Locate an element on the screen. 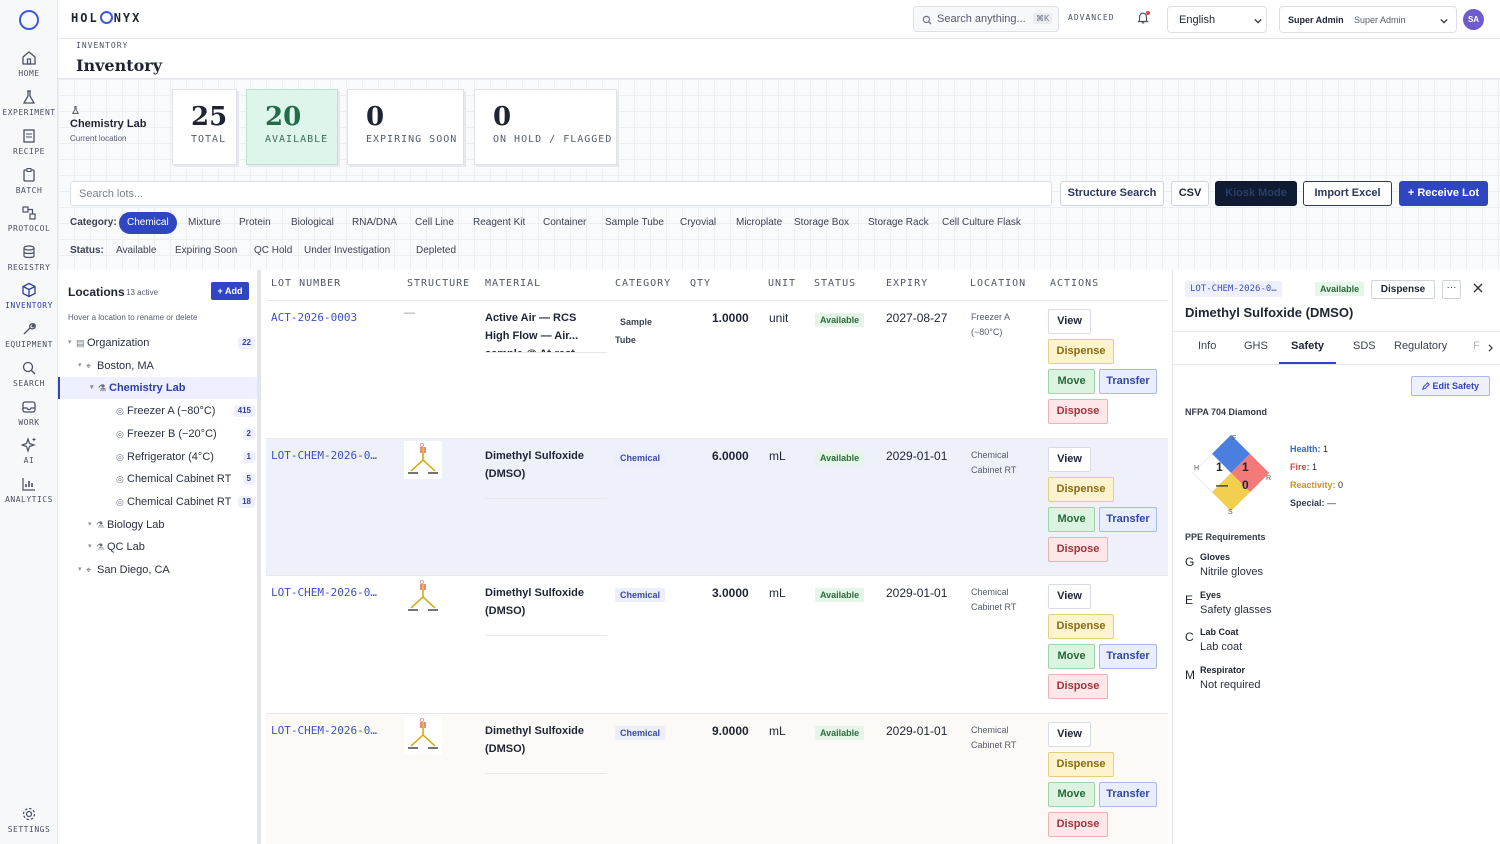 Image resolution: width=1500 pixels, height=844 pixels. stat-on-hold: 0 ON HOLD / FLAGGED is located at coordinates (545, 127).